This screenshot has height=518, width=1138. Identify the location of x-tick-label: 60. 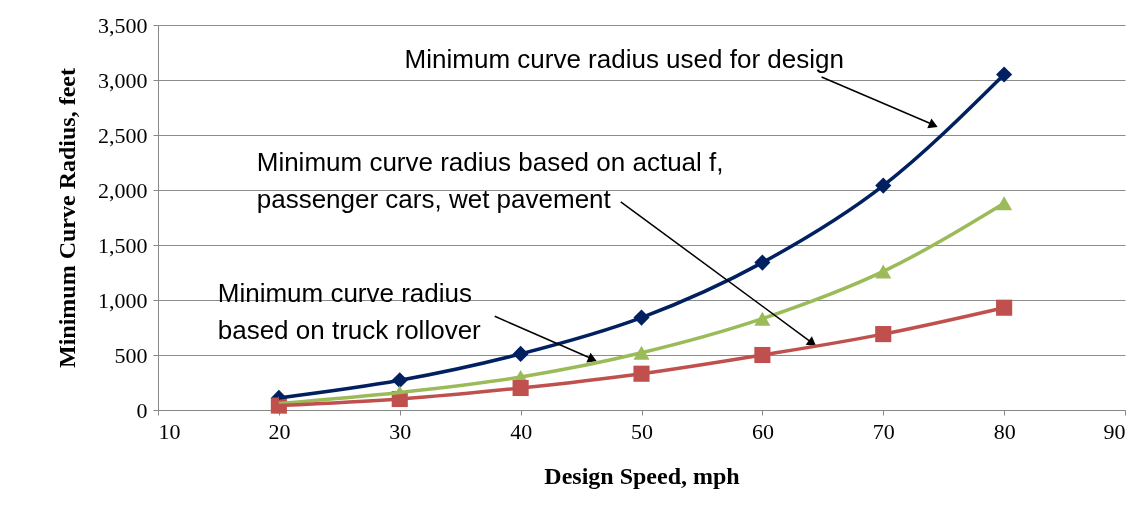
(762, 431).